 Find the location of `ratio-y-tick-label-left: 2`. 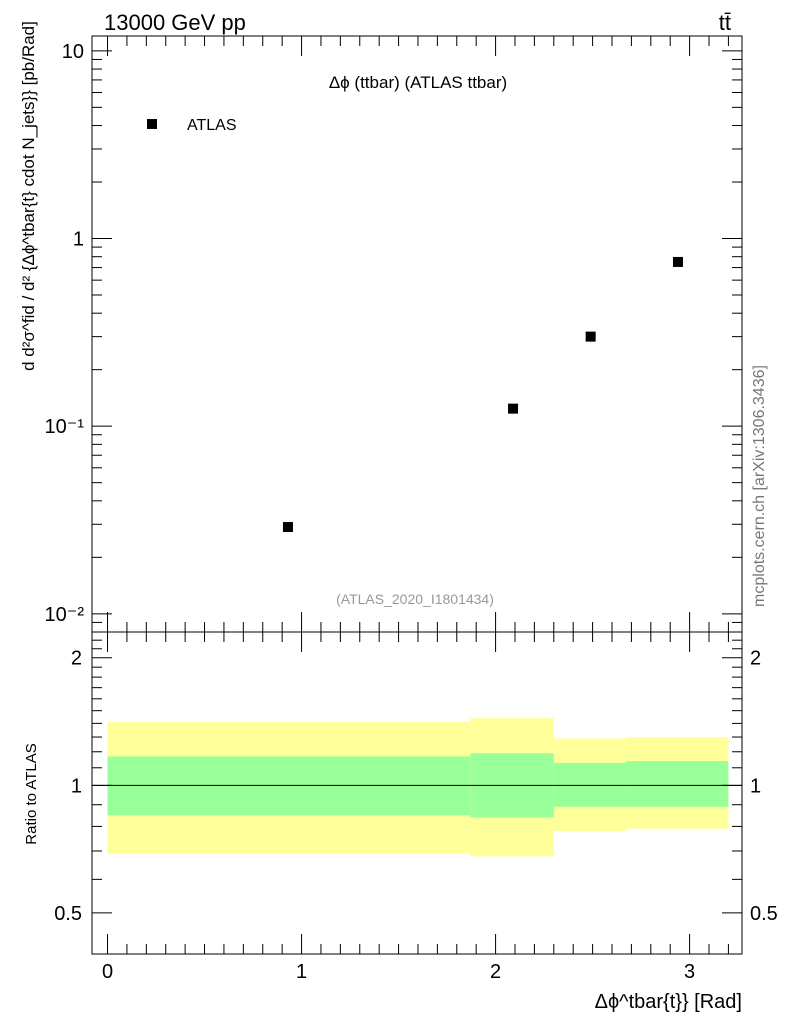

ratio-y-tick-label-left: 2 is located at coordinates (76, 659).